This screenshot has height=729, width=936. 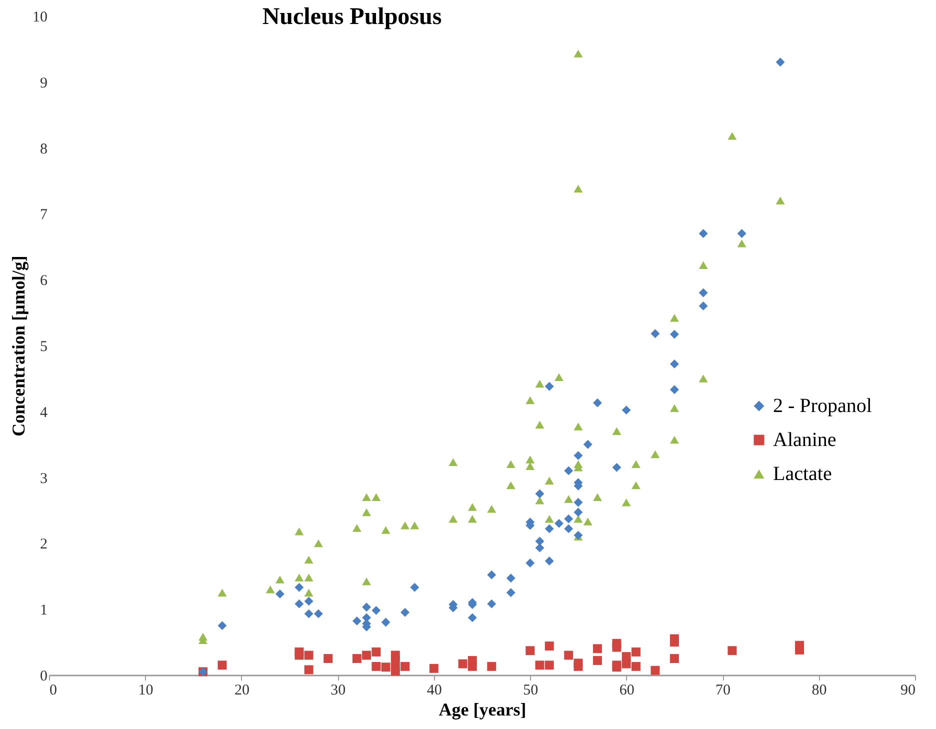 I want to click on x-tick-label: 60, so click(x=626, y=690).